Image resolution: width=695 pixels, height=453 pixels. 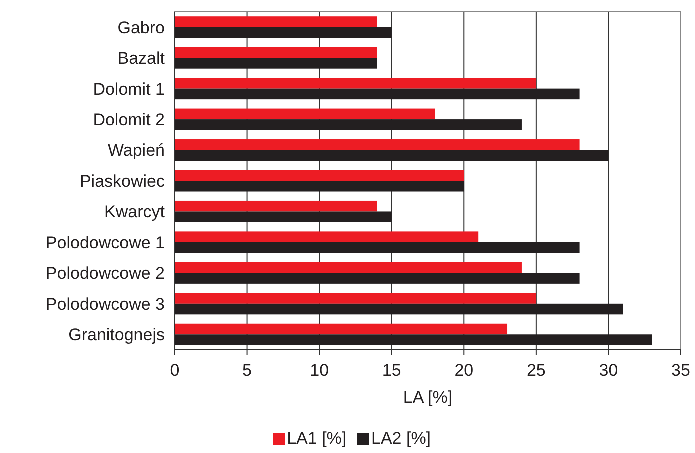 I want to click on y-tick-label: Granitognejs, so click(x=116, y=335).